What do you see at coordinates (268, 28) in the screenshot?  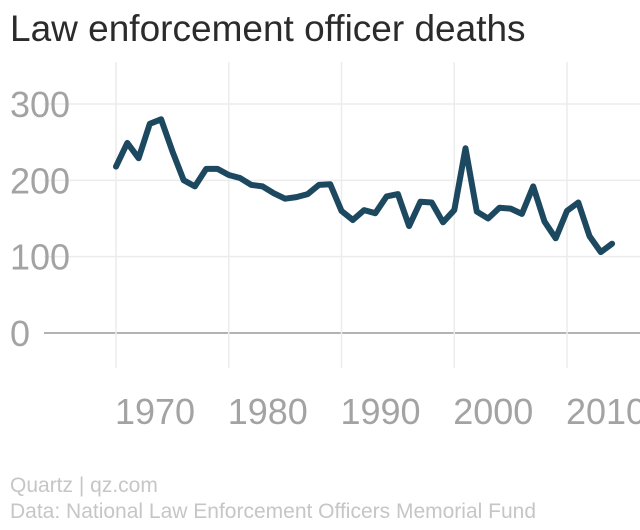 I see `chart-title: Law enforcement officer deaths` at bounding box center [268, 28].